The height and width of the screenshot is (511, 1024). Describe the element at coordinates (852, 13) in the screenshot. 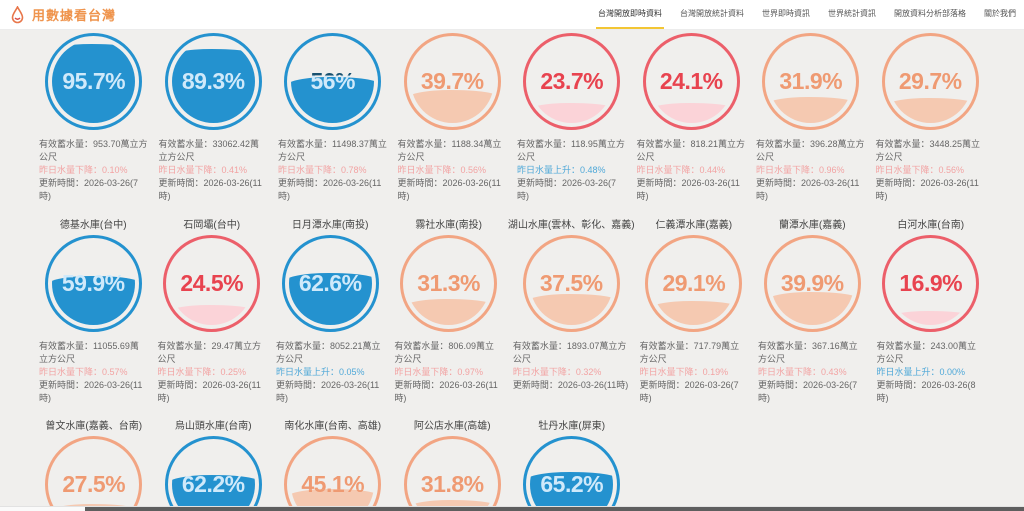

I see `nav-item-4: 世界統計資訊` at that location.